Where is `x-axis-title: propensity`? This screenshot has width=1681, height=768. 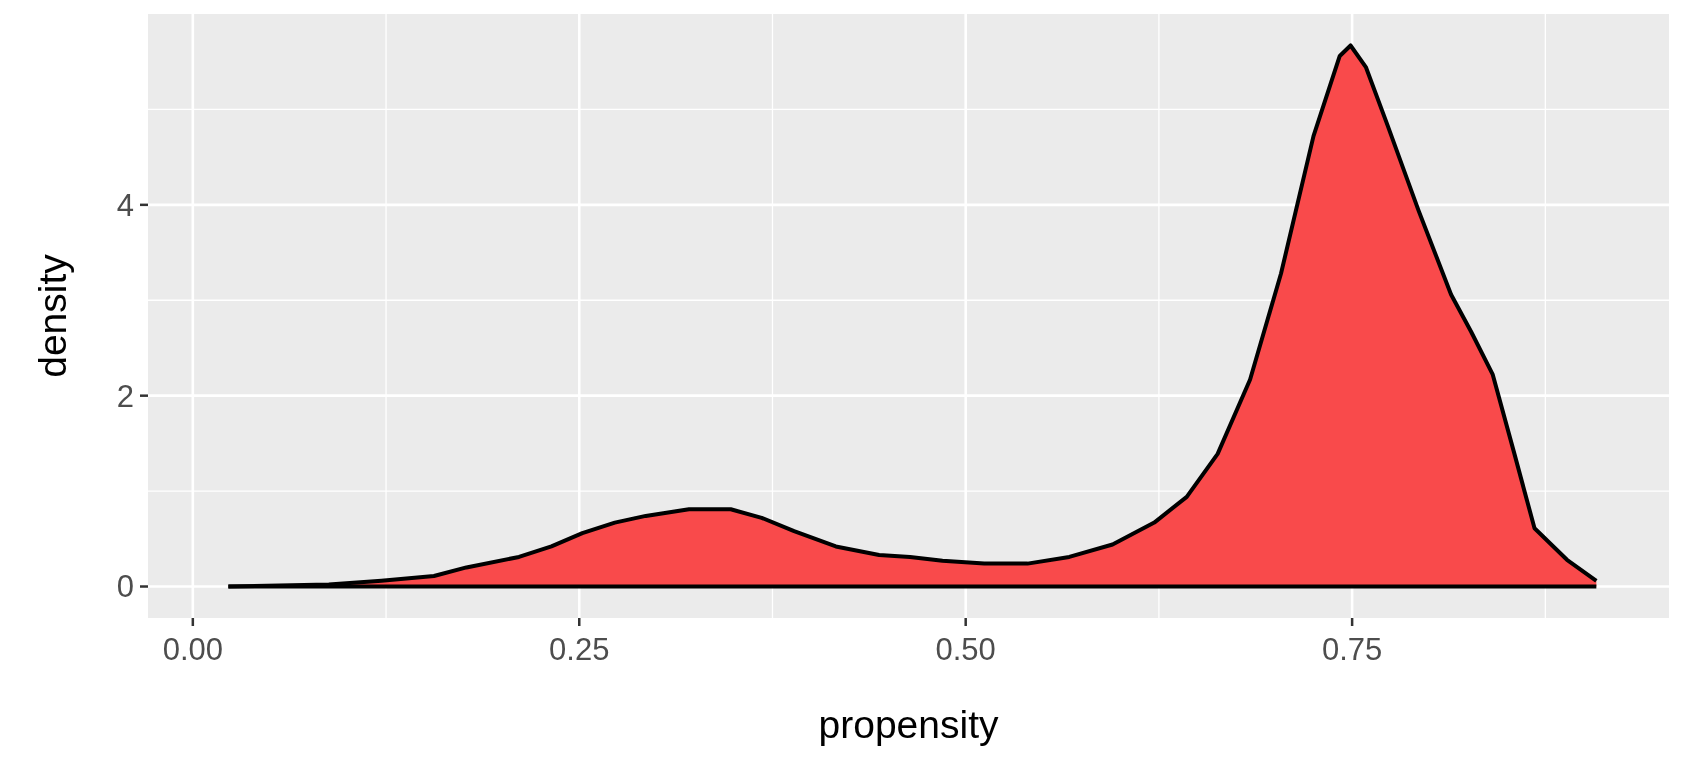 x-axis-title: propensity is located at coordinates (908, 724).